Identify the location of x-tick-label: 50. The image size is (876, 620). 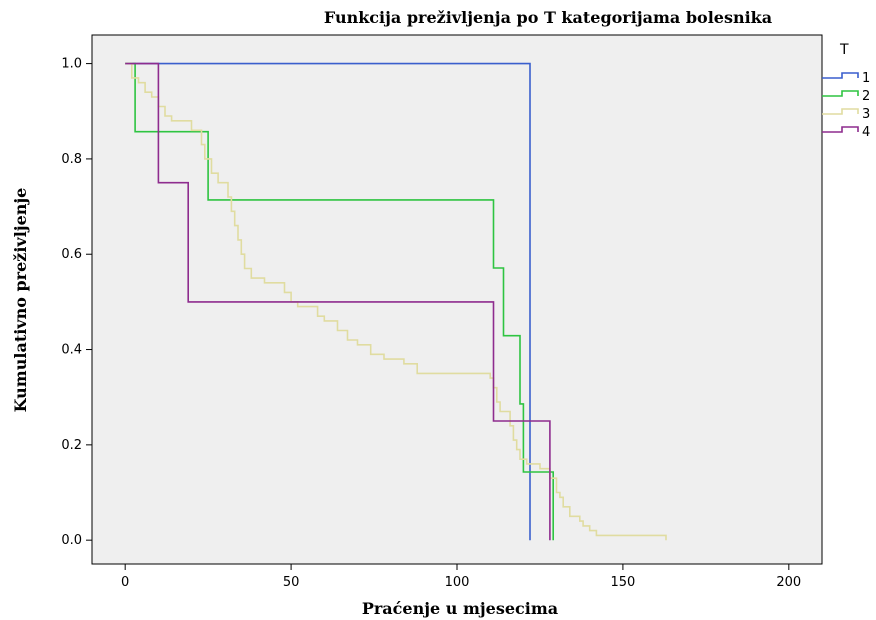
(291, 582).